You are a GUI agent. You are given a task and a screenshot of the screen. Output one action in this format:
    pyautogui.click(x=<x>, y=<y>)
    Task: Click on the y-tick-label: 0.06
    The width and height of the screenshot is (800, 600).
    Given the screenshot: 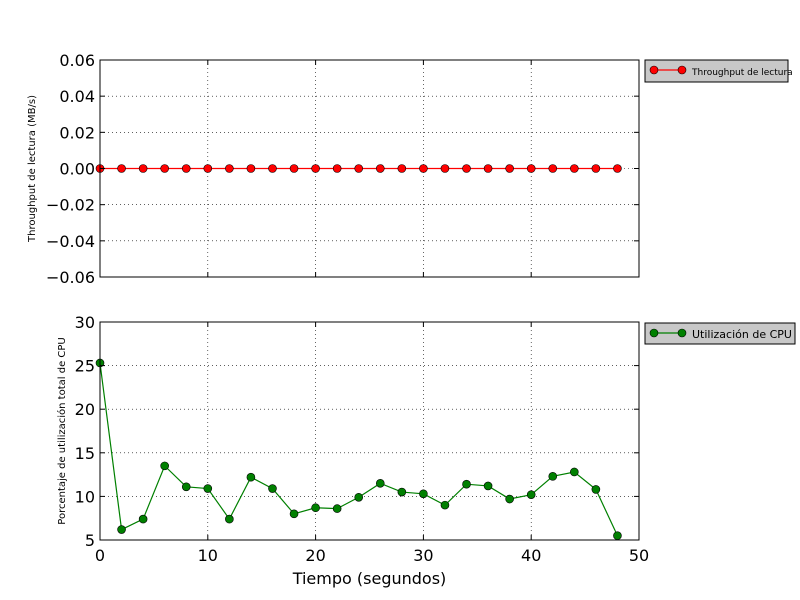 What is the action you would take?
    pyautogui.click(x=77, y=60)
    